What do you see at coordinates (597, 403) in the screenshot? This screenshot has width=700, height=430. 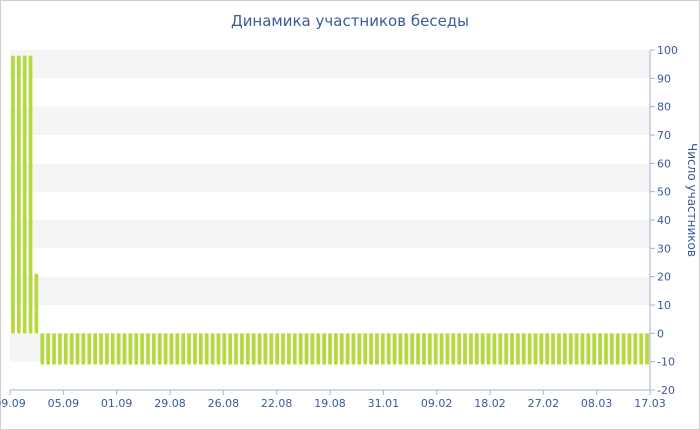 I see `x-tick-label: 08.03` at bounding box center [597, 403].